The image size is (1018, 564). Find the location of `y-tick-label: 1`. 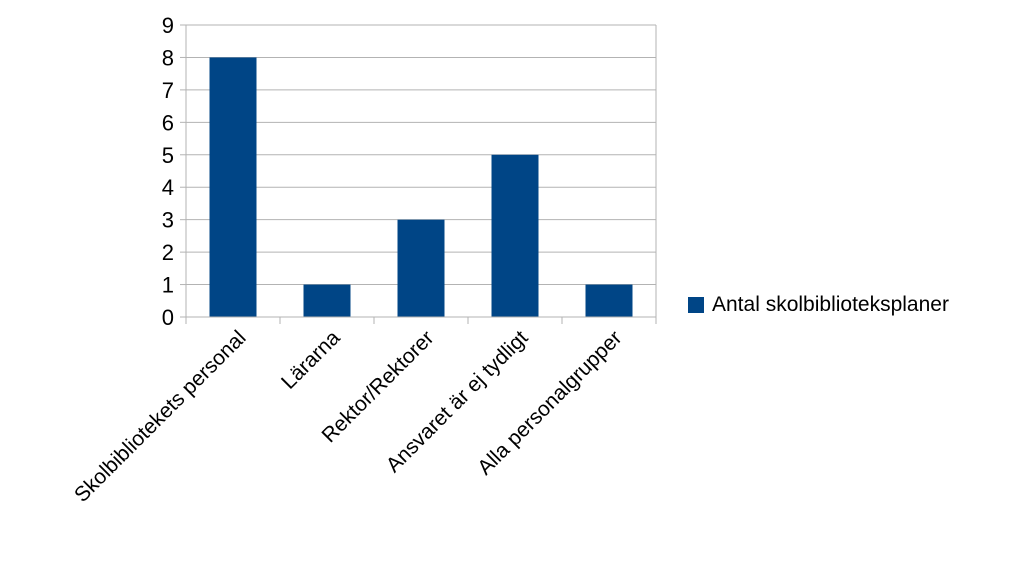

y-tick-label: 1 is located at coordinates (168, 285).